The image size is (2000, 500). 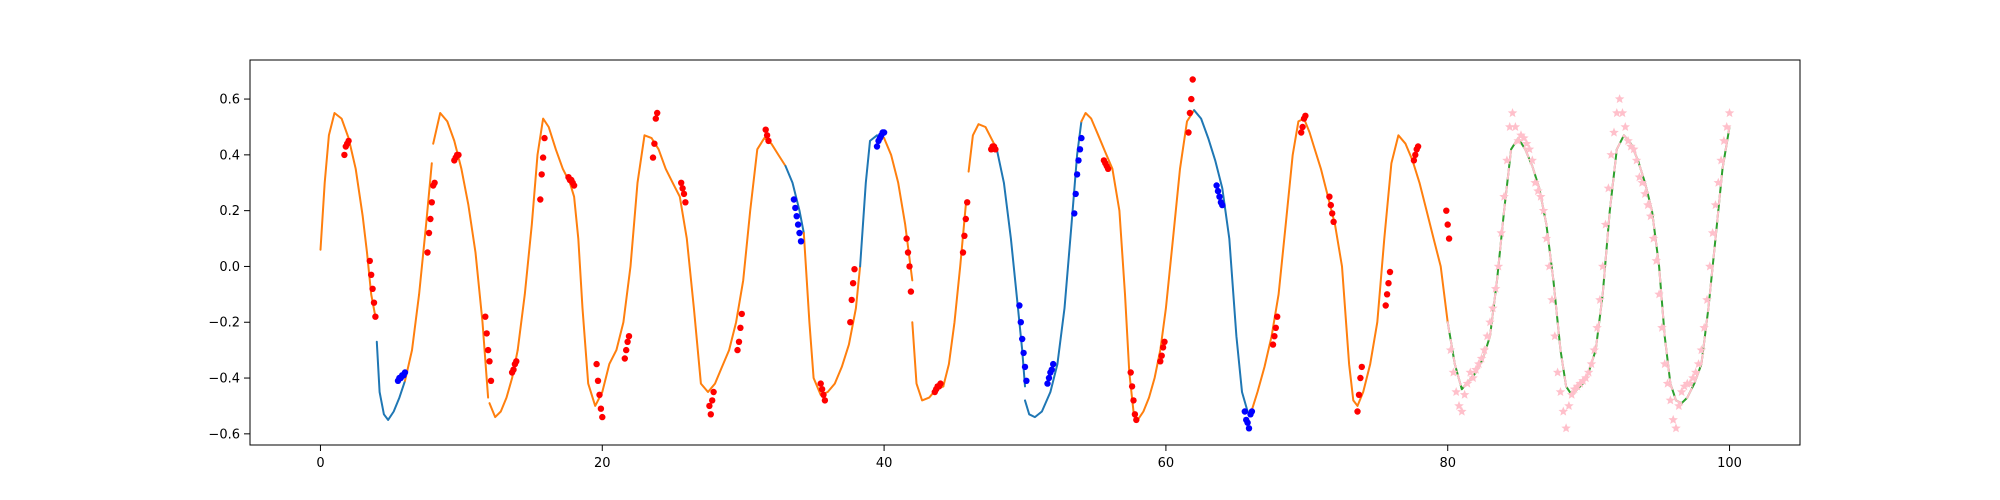 I want to click on x-tick-label-4: 80, so click(x=1447, y=463).